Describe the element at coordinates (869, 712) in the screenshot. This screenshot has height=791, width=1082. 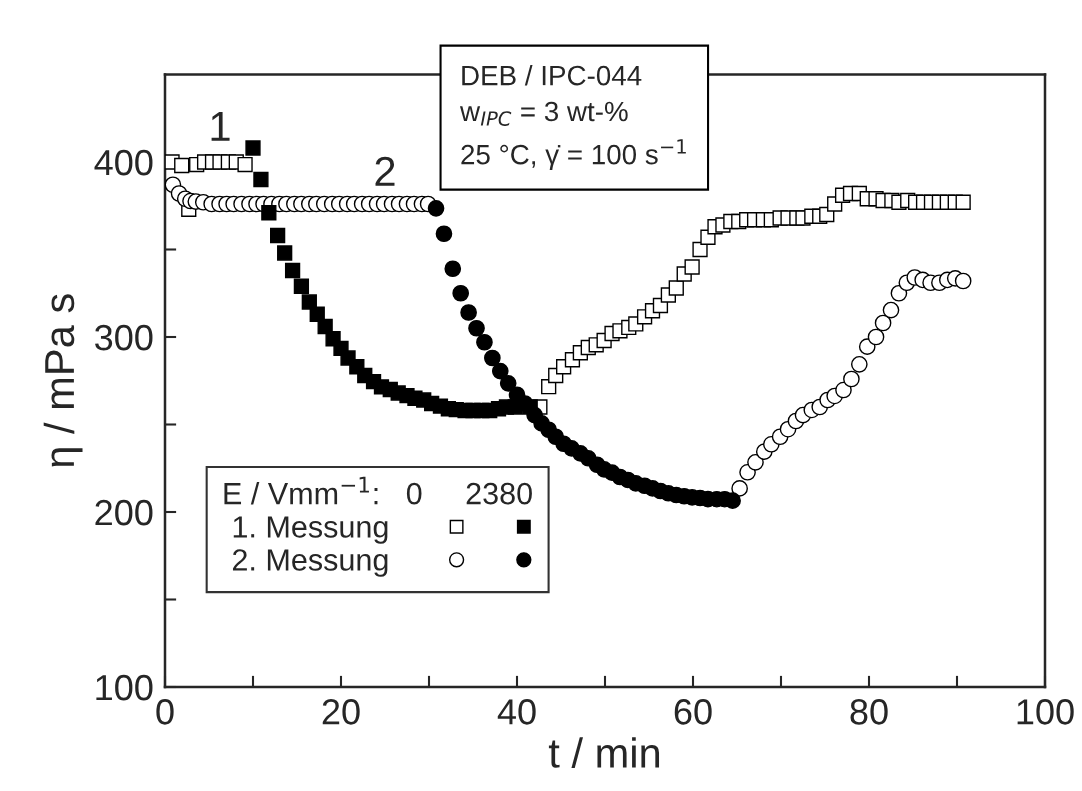
I see `x-tick-label: 80` at that location.